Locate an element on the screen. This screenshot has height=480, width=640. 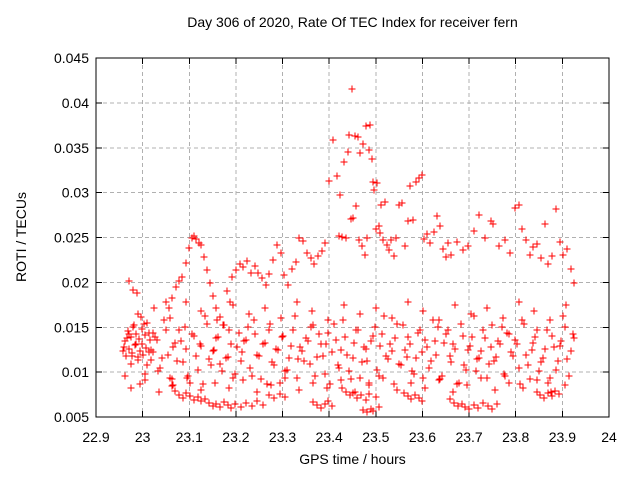
x-tick-label: 23 is located at coordinates (143, 437).